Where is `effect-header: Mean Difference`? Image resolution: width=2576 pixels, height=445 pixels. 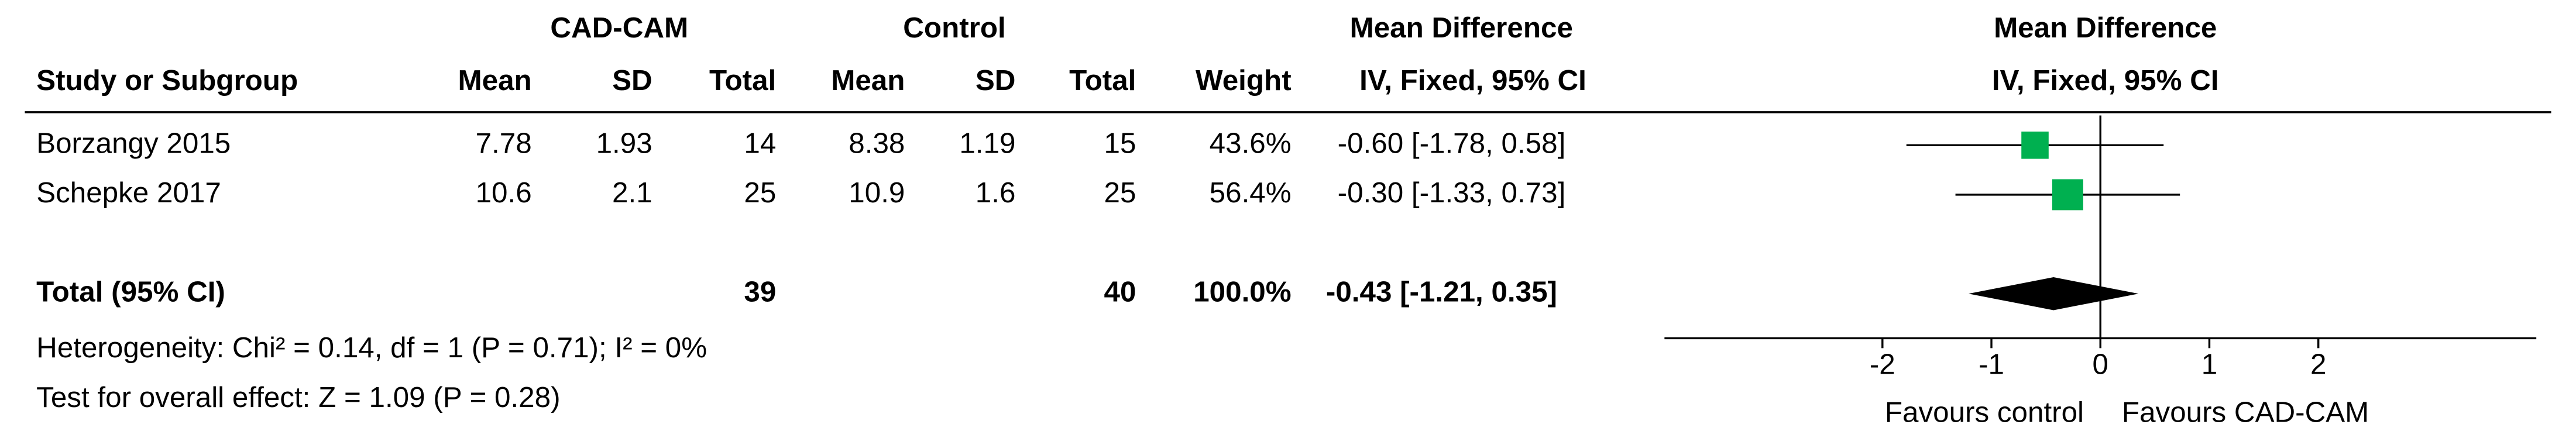 effect-header: Mean Difference is located at coordinates (1461, 28).